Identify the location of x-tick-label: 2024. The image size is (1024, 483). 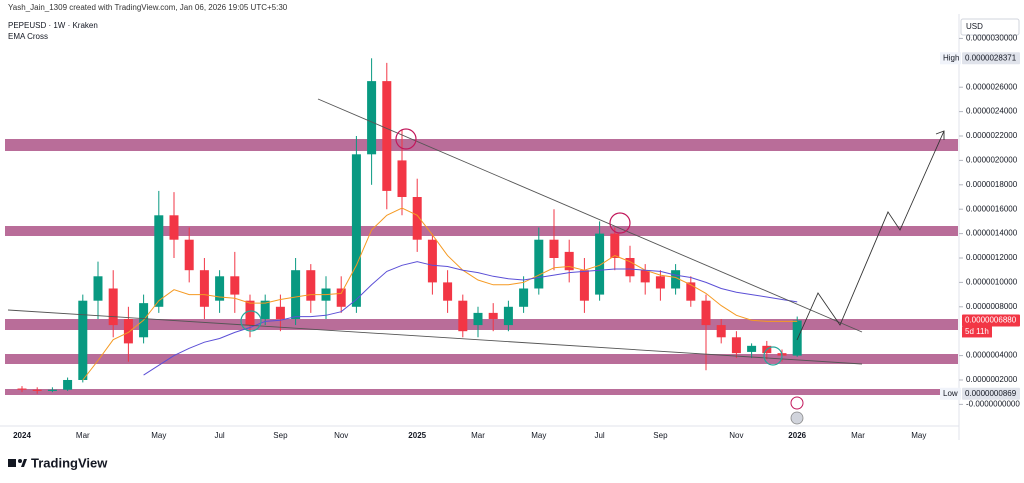
(22, 435).